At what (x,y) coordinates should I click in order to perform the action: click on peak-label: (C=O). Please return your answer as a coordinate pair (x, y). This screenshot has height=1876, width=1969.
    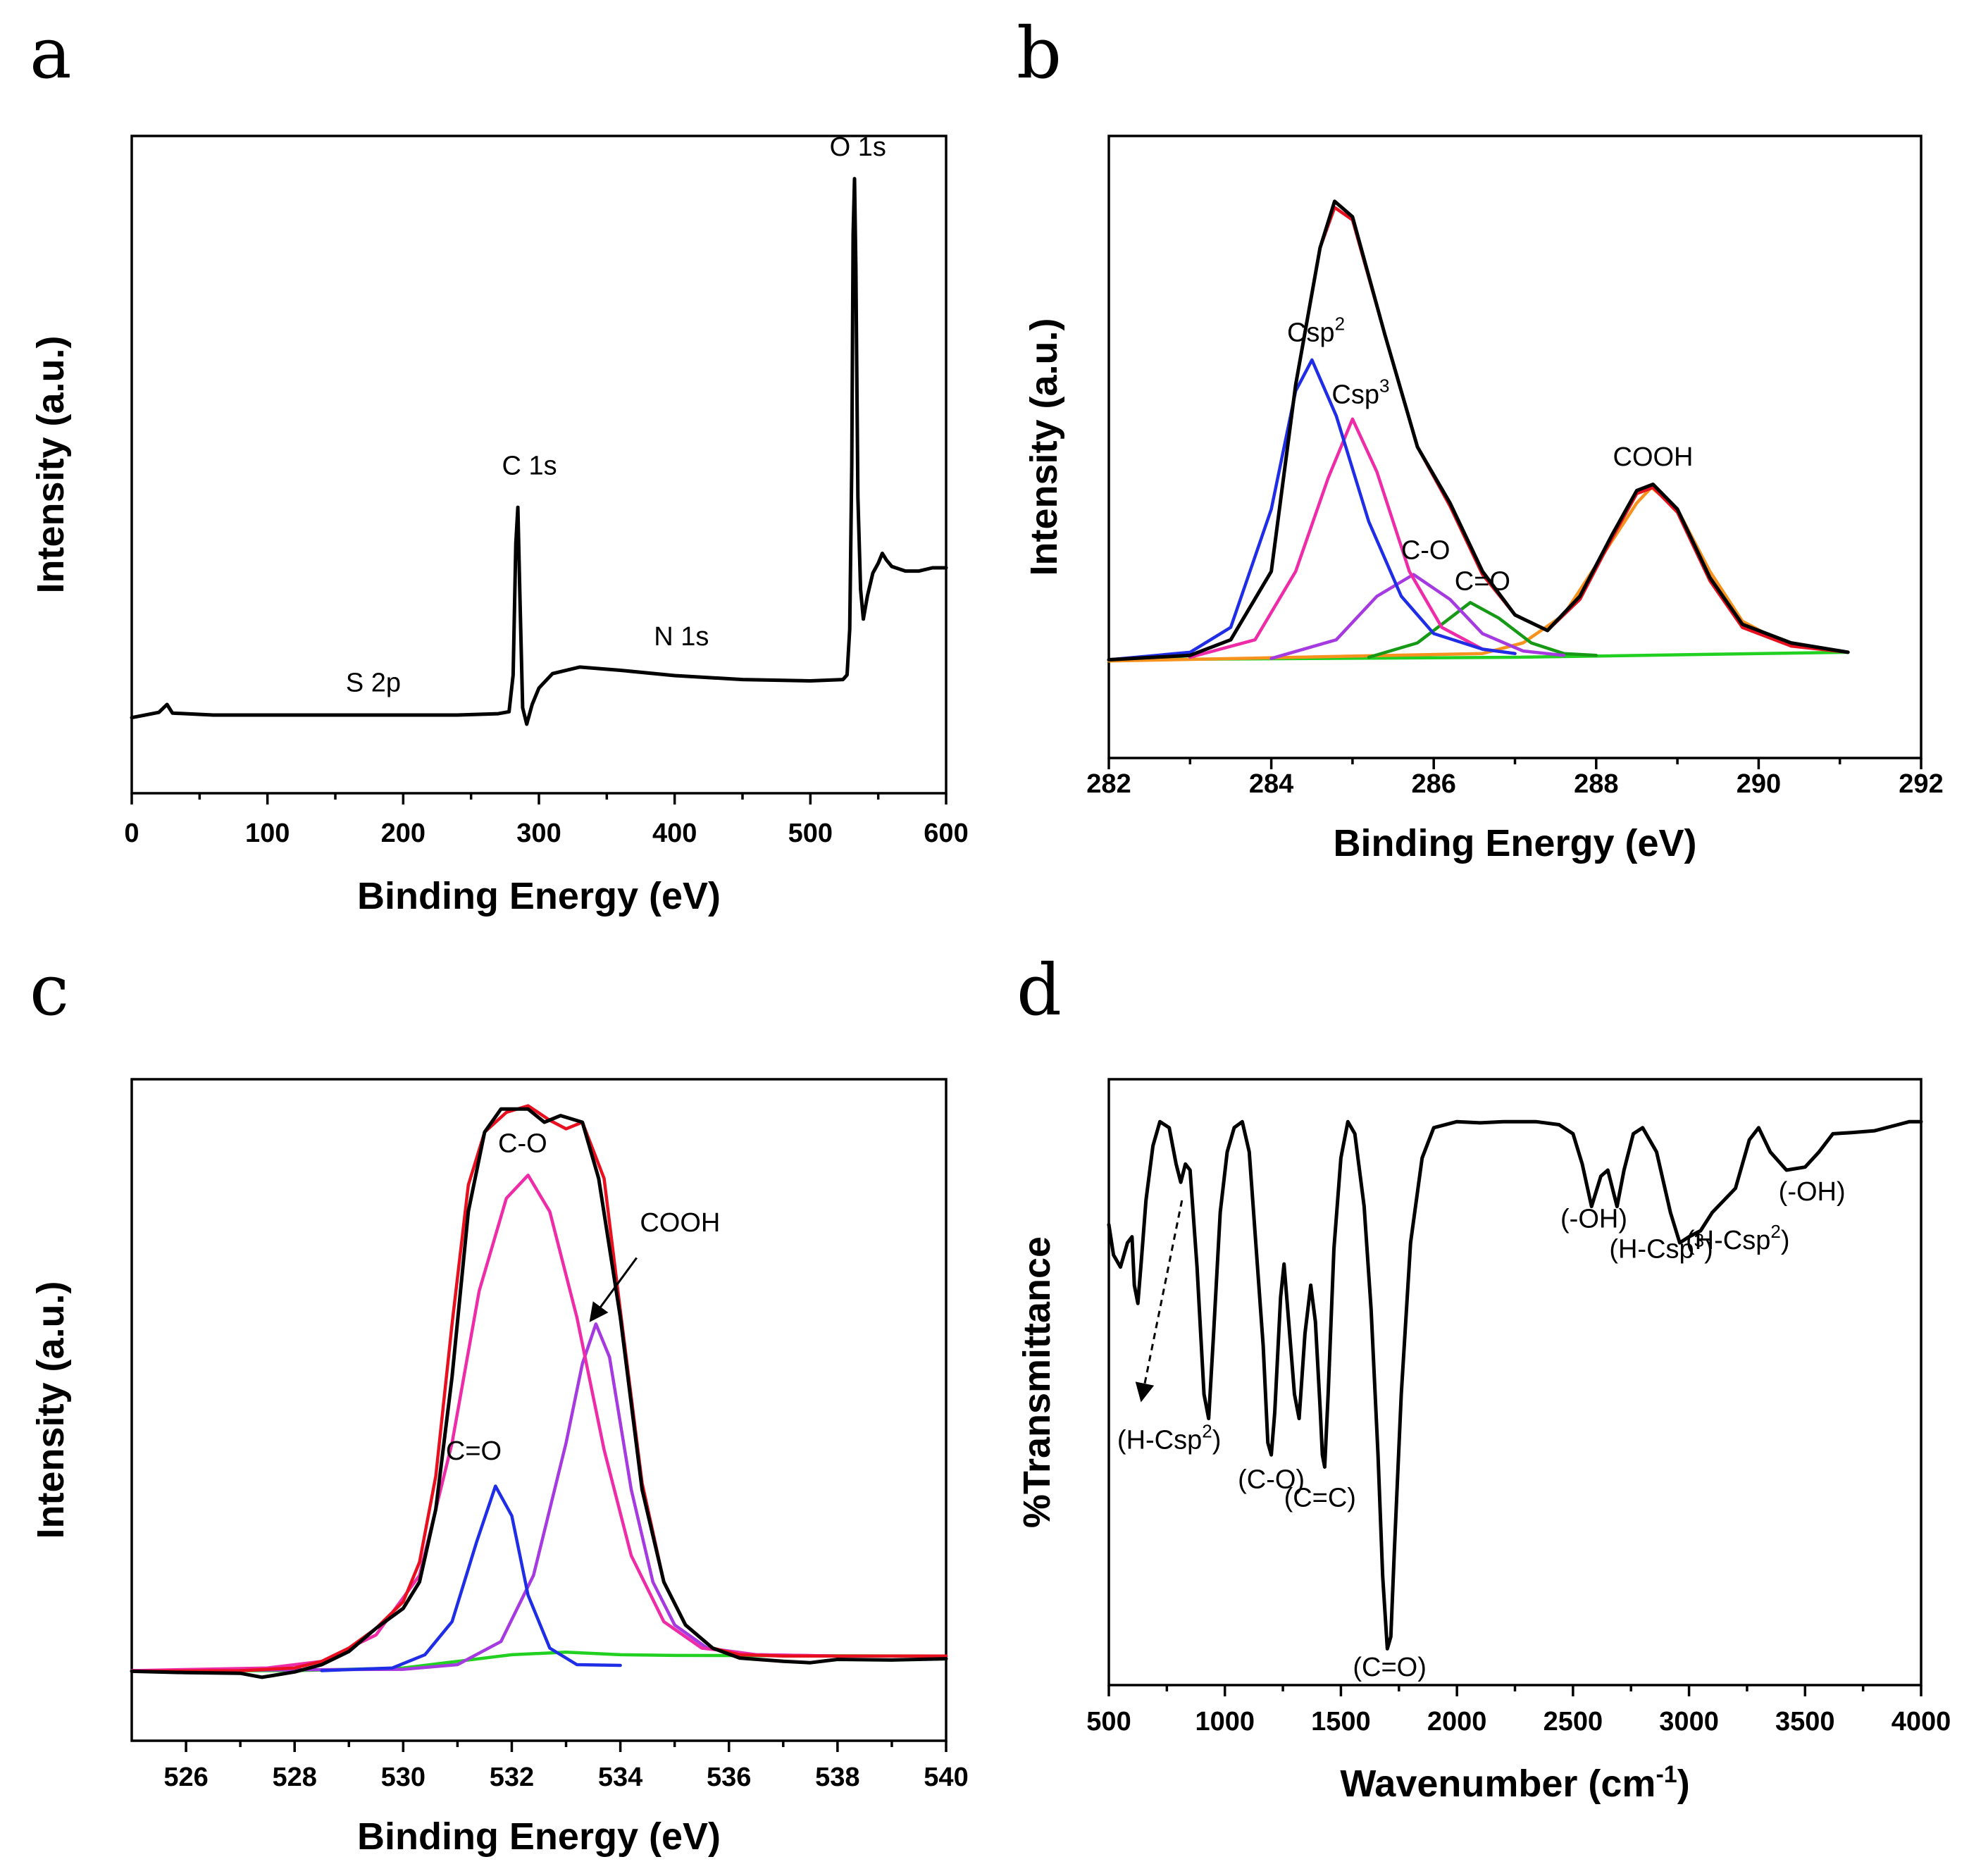
    Looking at the image, I should click on (1390, 1667).